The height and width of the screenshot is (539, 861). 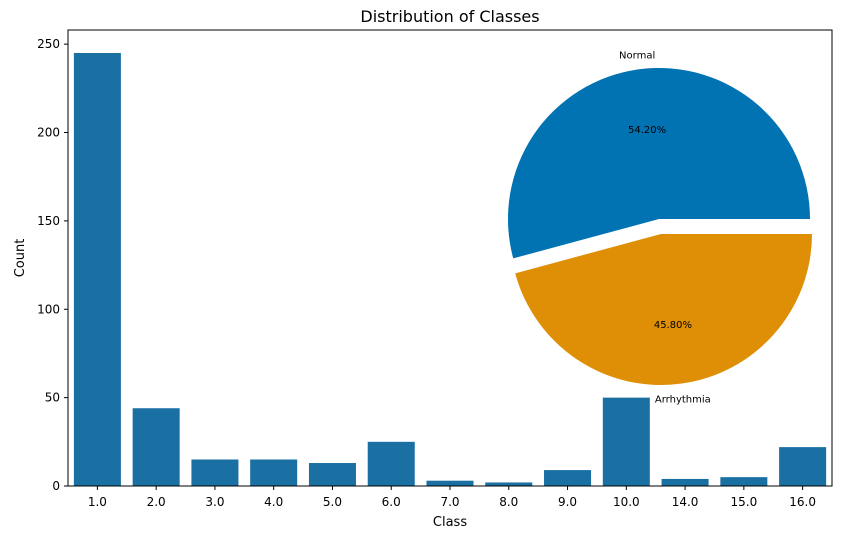 I want to click on x-tick-label: 5.0, so click(x=332, y=502).